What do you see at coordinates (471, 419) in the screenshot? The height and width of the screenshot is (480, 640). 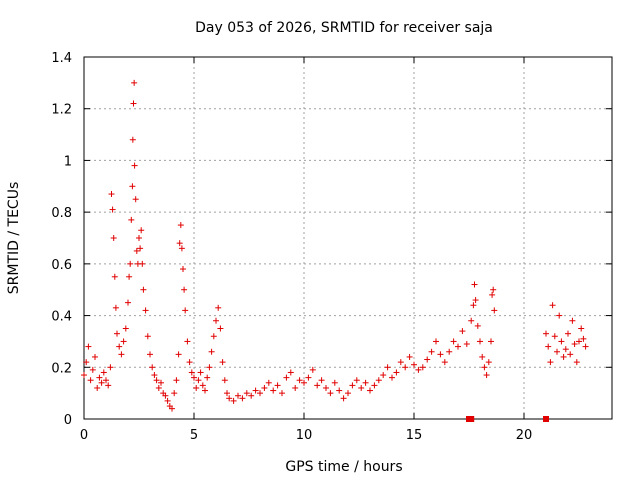 I see `marker-square` at bounding box center [471, 419].